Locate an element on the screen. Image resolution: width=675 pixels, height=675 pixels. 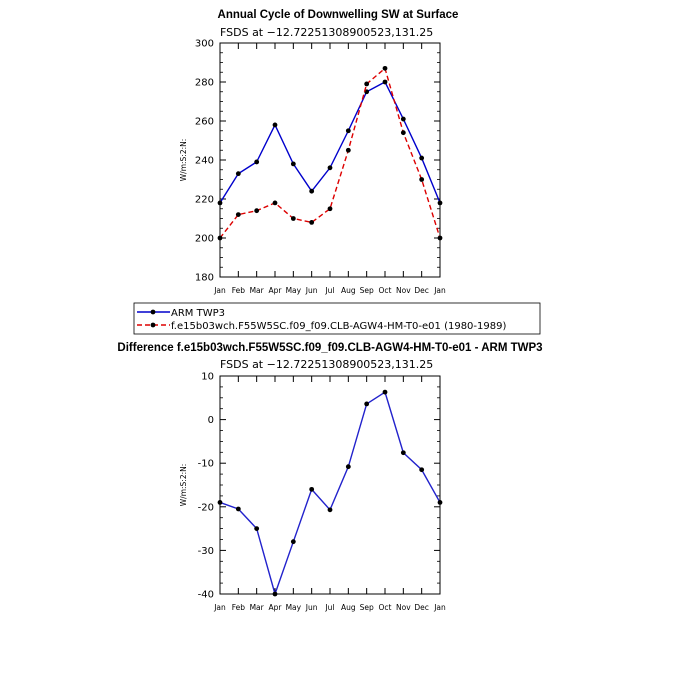
legend-marker-model is located at coordinates (153, 325).